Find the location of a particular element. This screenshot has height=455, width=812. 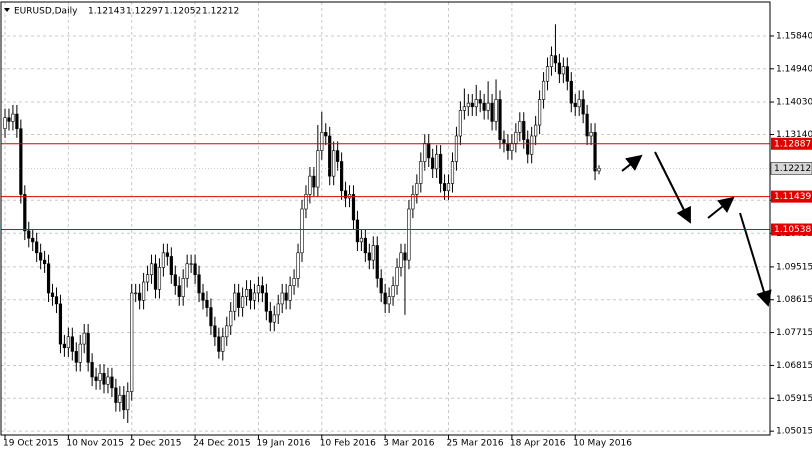

x-tick-label: 19 Jan 2016 is located at coordinates (283, 444).